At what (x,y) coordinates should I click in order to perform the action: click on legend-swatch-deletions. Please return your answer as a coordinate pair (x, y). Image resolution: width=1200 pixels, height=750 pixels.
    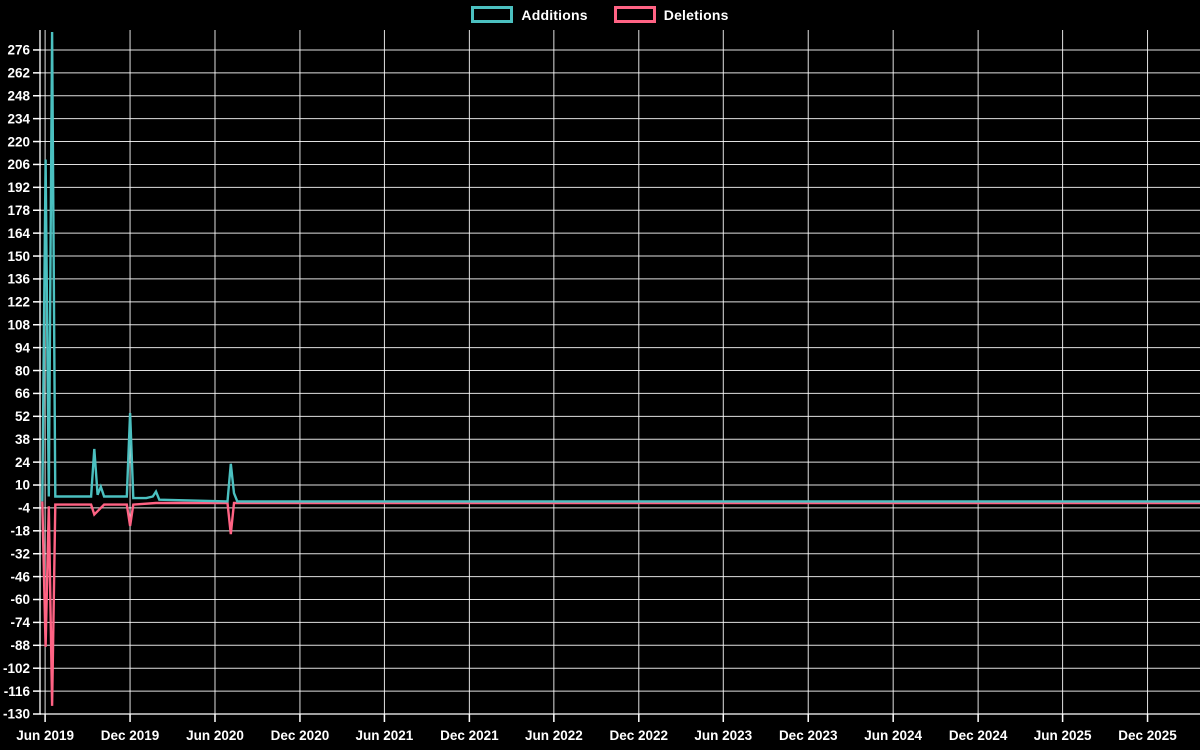
    Looking at the image, I should click on (634, 14).